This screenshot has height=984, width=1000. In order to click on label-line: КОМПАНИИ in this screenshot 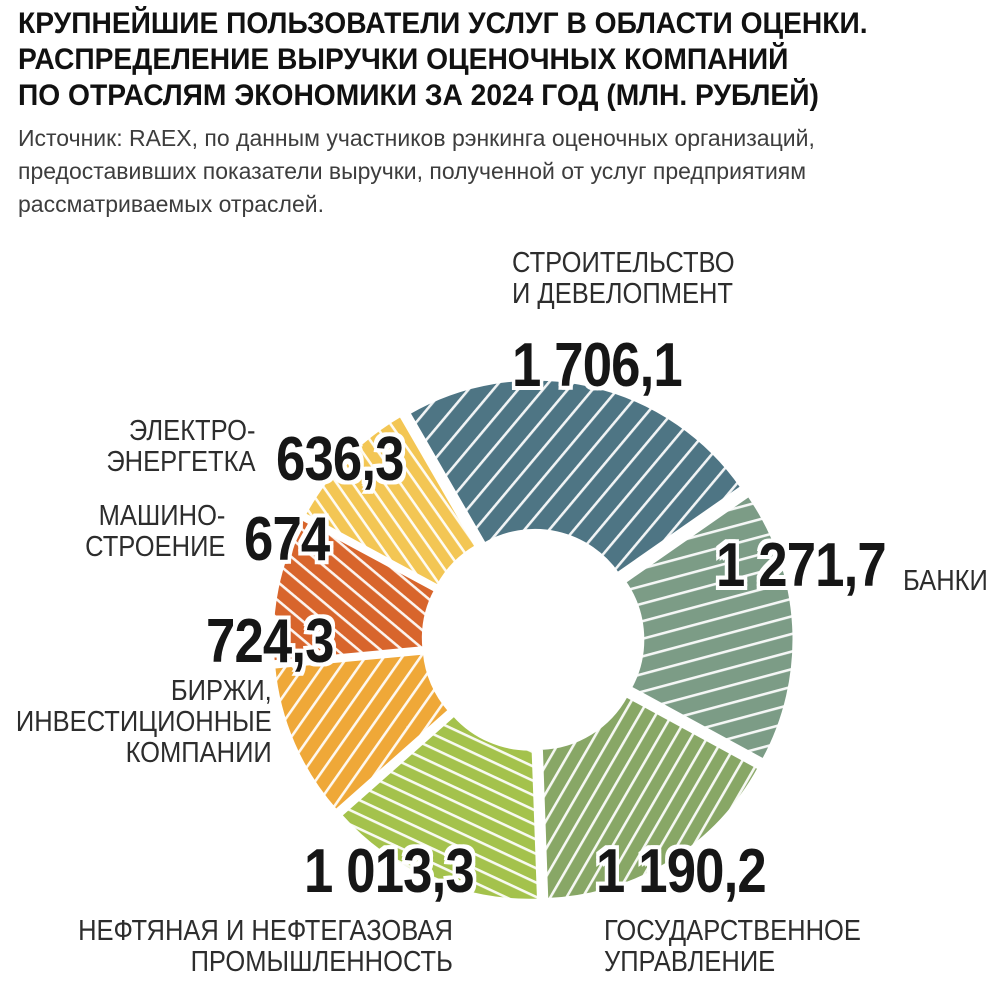, I will do `click(198, 753)`.